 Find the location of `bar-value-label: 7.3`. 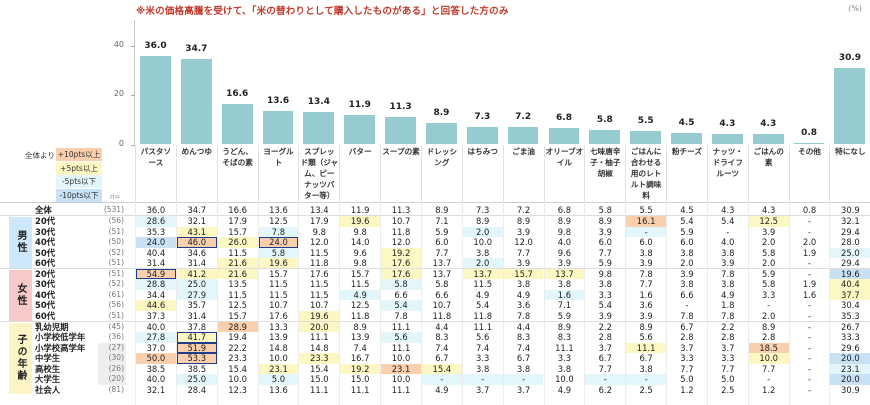

bar-value-label: 7.3 is located at coordinates (482, 116).